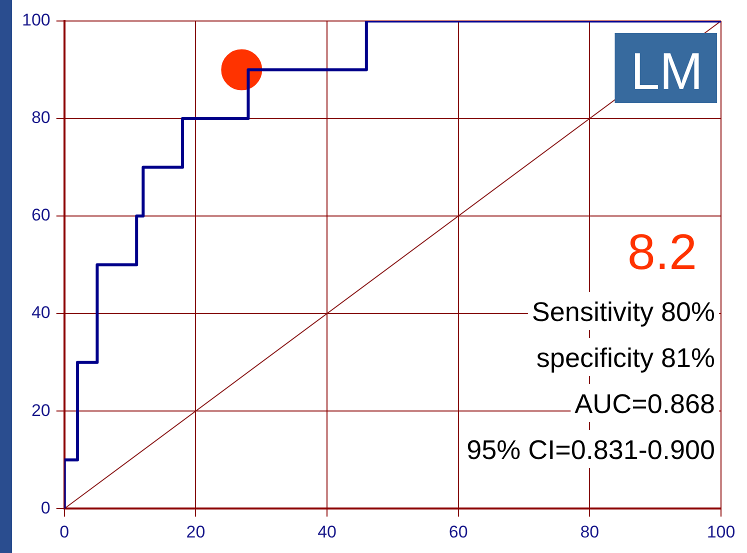 The width and height of the screenshot is (747, 553). I want to click on x-tick-label: 80, so click(590, 532).